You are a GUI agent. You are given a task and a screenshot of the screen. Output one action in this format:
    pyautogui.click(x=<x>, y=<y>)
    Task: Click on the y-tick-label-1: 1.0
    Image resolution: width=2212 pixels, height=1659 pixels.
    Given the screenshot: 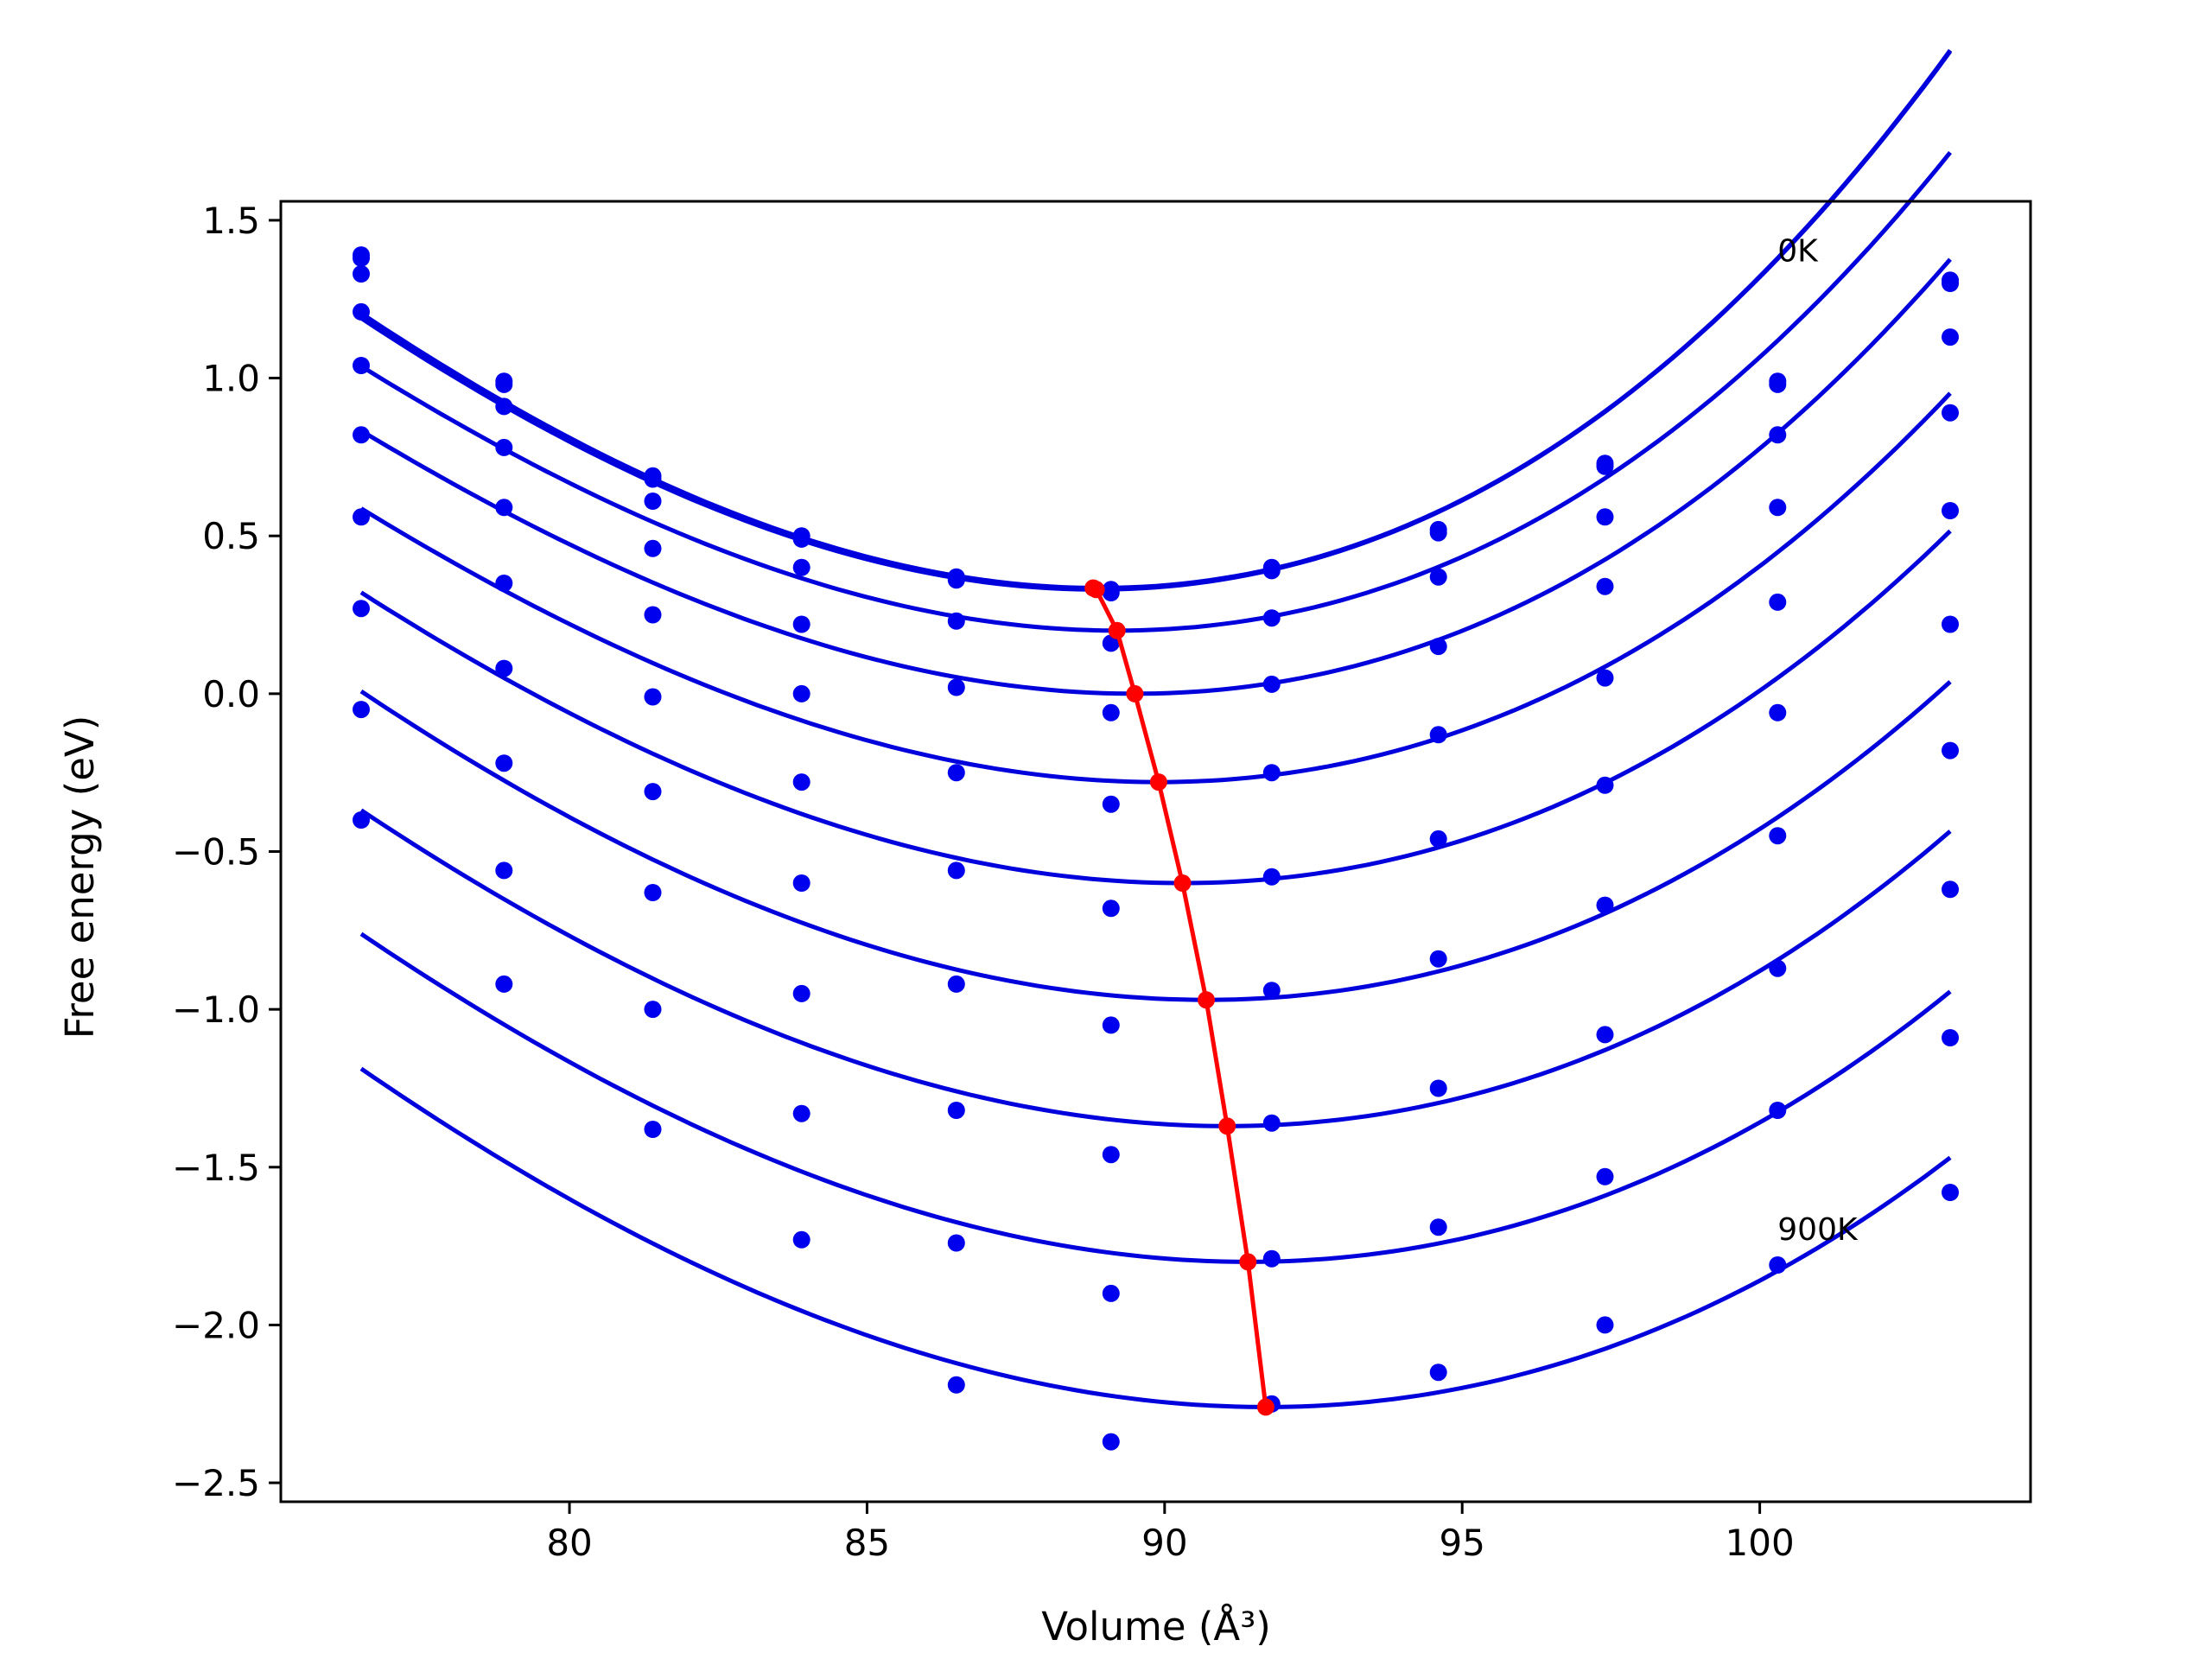 What is the action you would take?
    pyautogui.click(x=231, y=379)
    